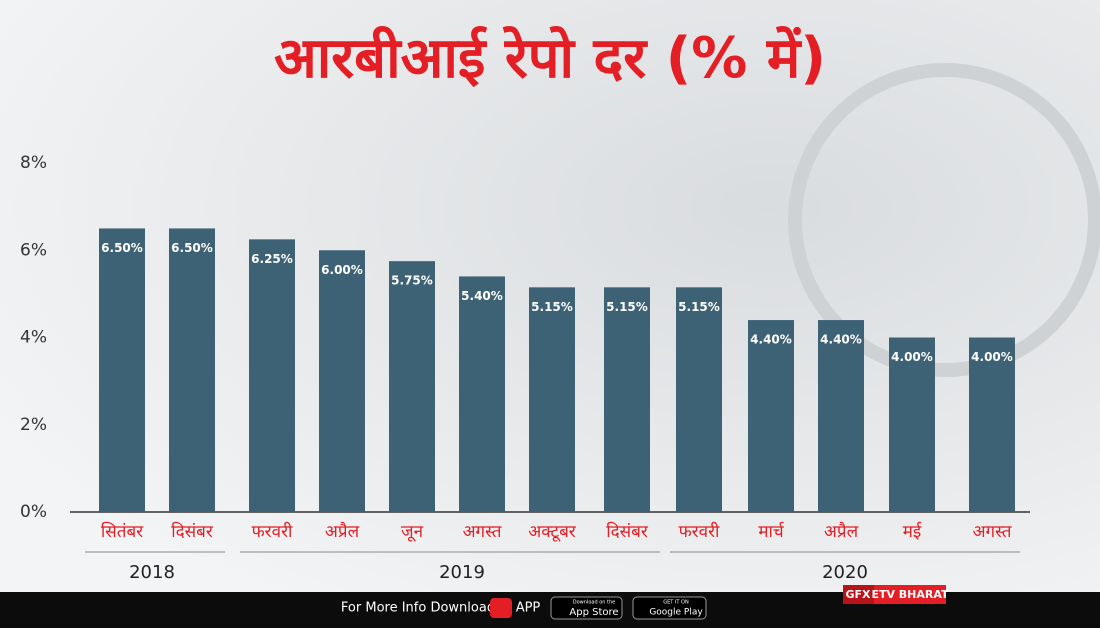 This screenshot has width=1100, height=632. I want to click on x-tick-label: जून, so click(412, 532).